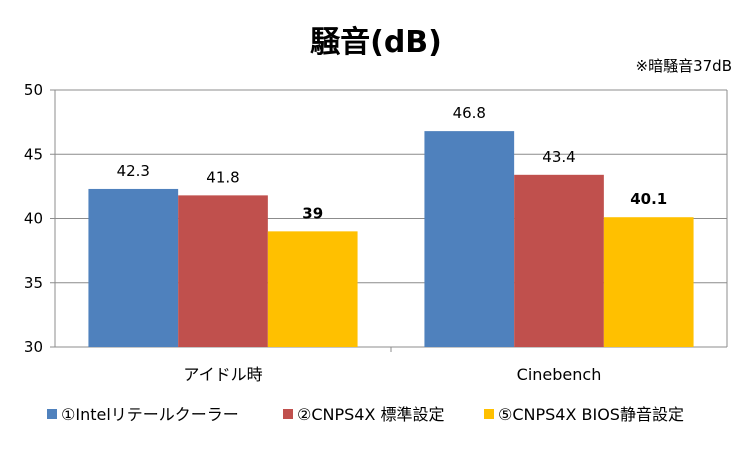 Image resolution: width=752 pixels, height=452 pixels. I want to click on y-tick-label: 50, so click(33, 90).